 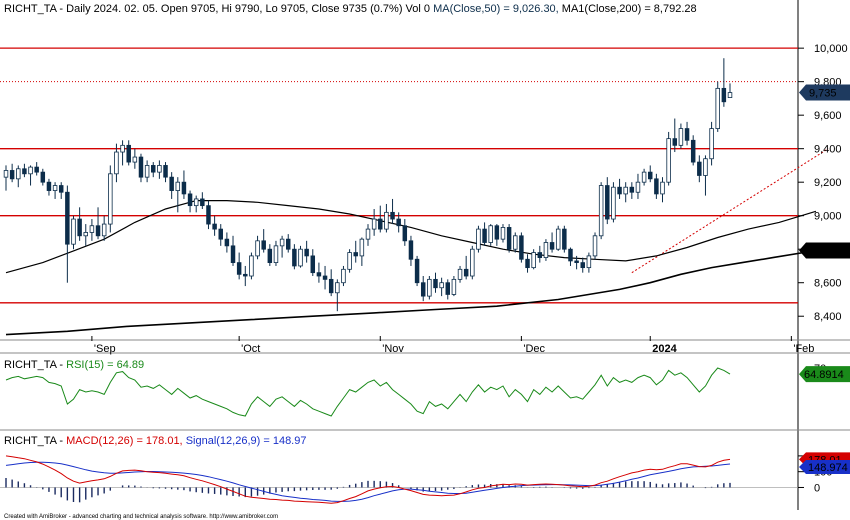 I want to click on last-price-badge-bg, so click(x=824, y=92).